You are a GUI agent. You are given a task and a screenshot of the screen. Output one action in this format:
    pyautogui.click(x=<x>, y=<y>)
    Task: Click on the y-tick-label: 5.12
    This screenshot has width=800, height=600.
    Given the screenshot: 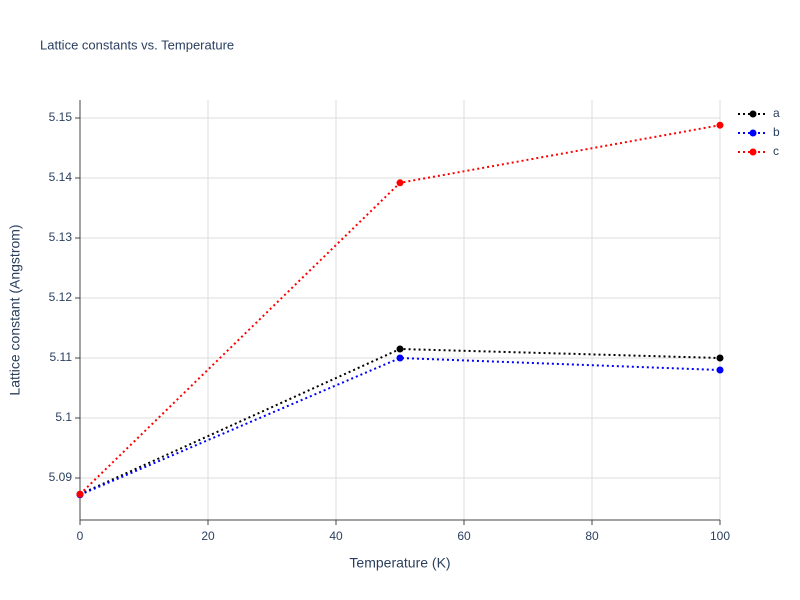 What is the action you would take?
    pyautogui.click(x=61, y=297)
    